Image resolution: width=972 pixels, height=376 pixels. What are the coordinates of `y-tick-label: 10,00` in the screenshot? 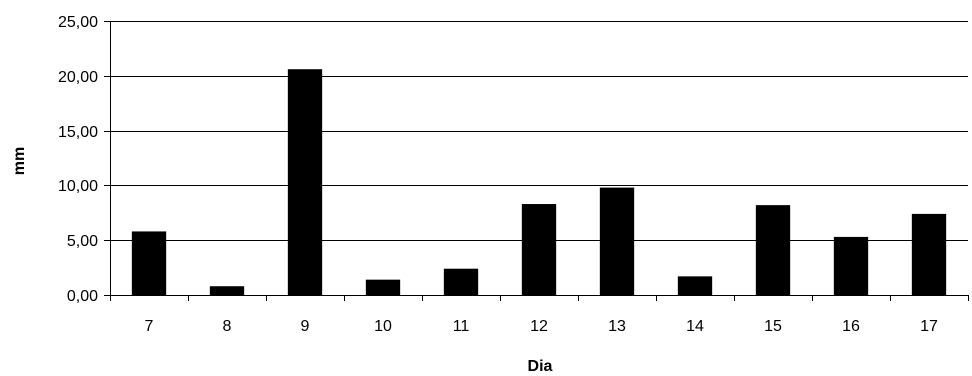 It's located at (78, 186).